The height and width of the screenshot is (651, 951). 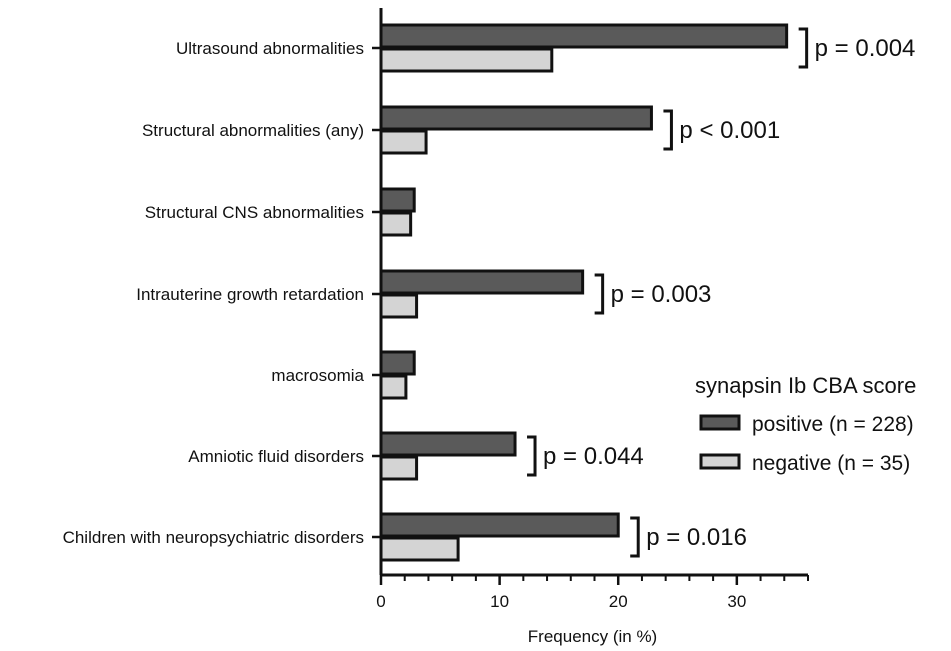 What do you see at coordinates (499, 601) in the screenshot?
I see `x-tick-label: 10` at bounding box center [499, 601].